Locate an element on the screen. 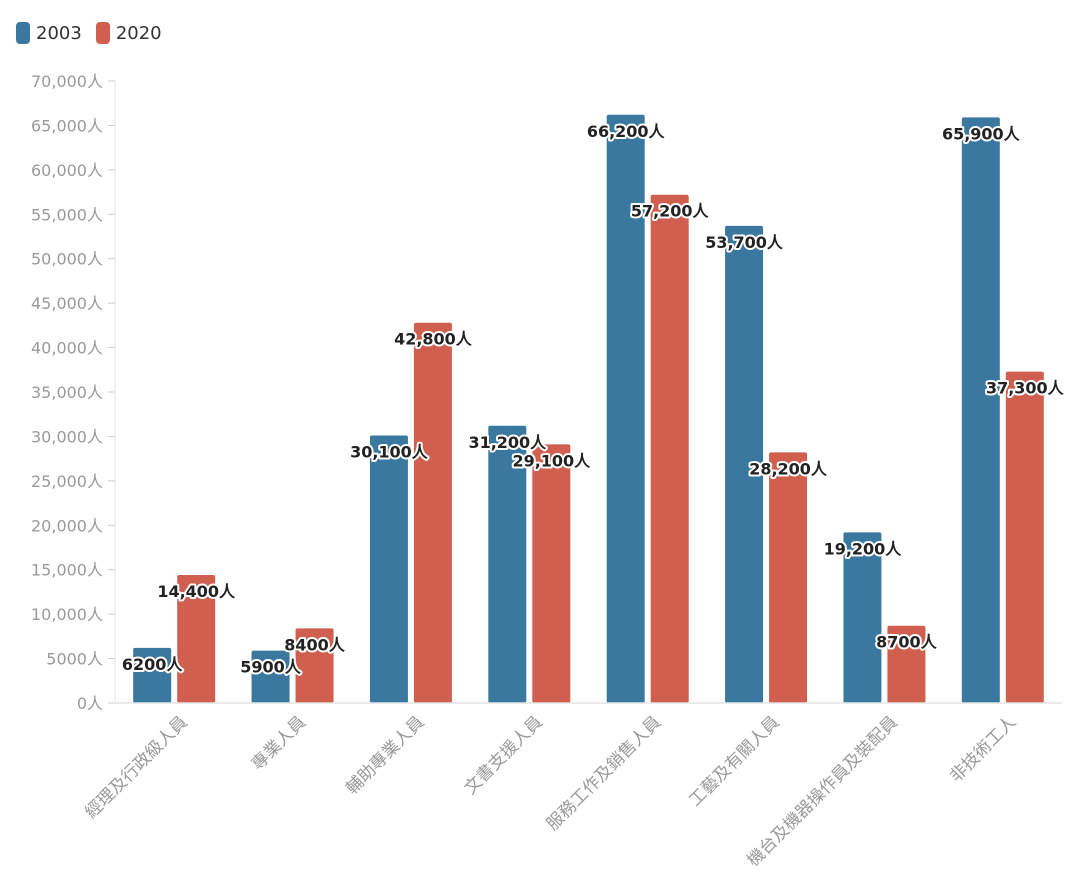 This screenshot has height=879, width=1080. data-label-2020-7: 37,300人 is located at coordinates (1025, 388).